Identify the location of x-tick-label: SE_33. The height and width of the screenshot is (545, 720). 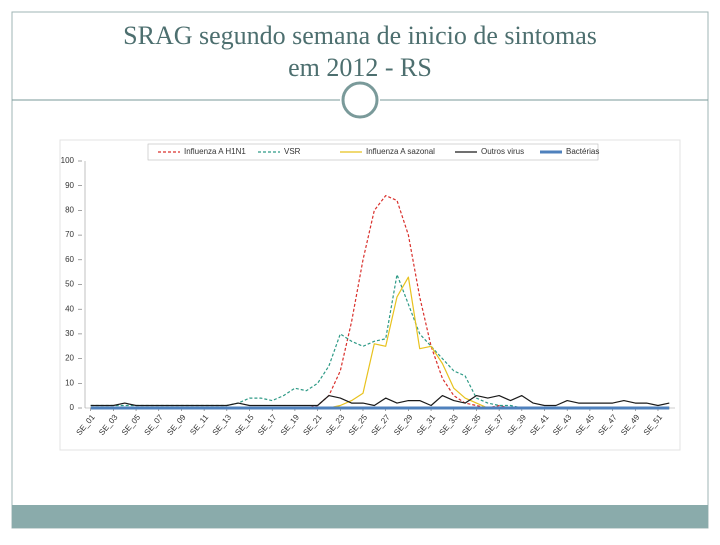
(449, 424).